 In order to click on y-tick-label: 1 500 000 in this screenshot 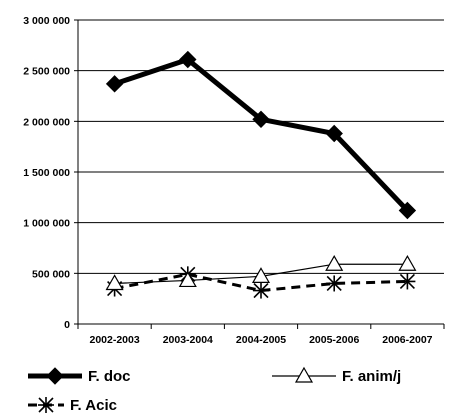, I will do `click(46, 173)`.